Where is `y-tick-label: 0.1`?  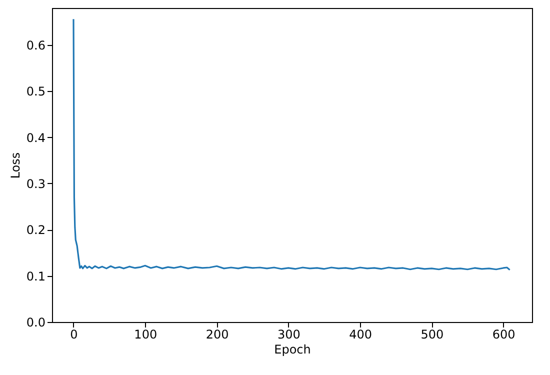 y-tick-label: 0.1 is located at coordinates (36, 276).